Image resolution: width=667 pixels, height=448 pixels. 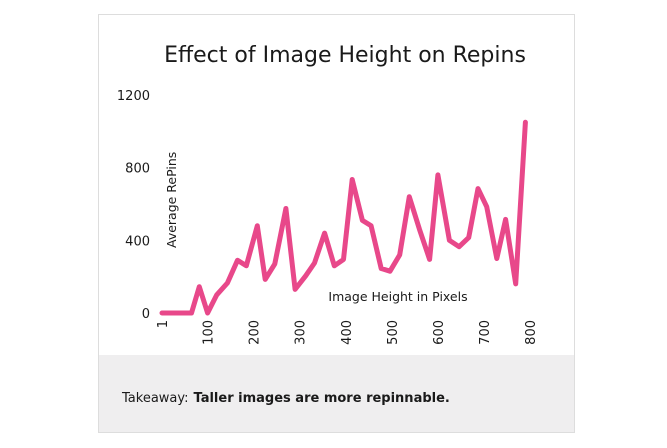 I want to click on chart-title: Effect of Image Height on Repins, so click(x=345, y=55).